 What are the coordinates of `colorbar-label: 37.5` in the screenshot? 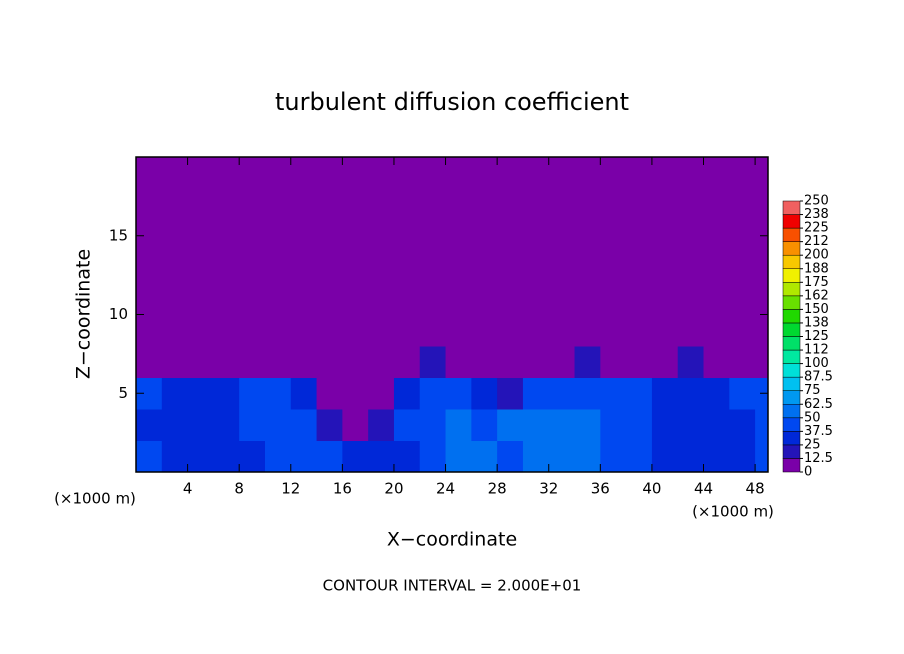 It's located at (818, 431).